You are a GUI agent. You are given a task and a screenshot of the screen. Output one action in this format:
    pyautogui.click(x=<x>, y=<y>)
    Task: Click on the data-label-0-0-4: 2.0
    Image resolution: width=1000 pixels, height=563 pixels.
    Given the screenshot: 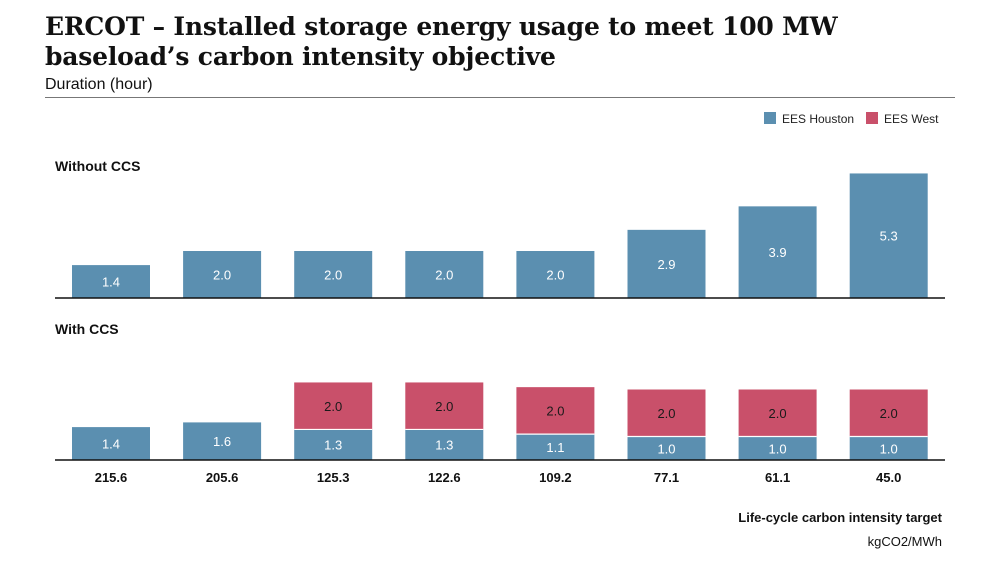 What is the action you would take?
    pyautogui.click(x=555, y=275)
    